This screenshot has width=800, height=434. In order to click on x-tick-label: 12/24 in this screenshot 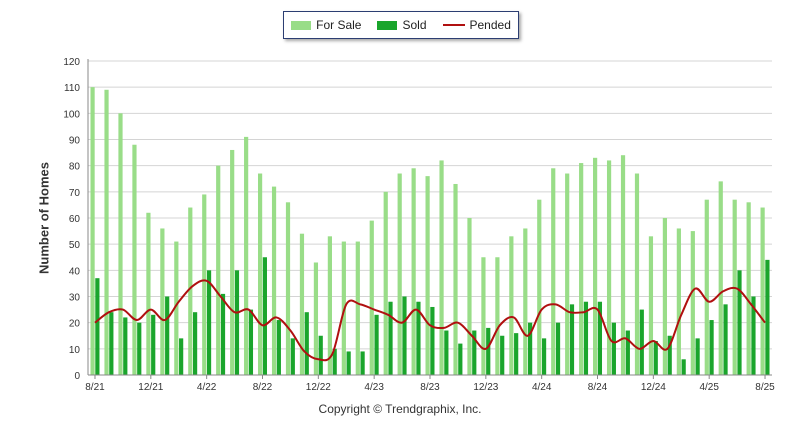, I will do `click(653, 387)`.